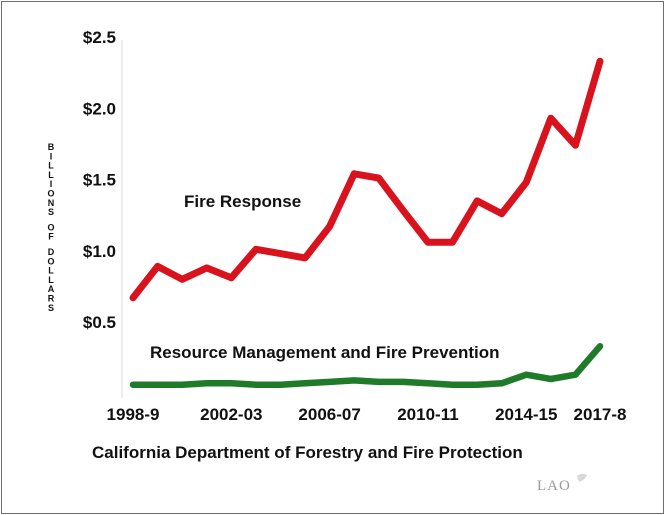  Describe the element at coordinates (51, 237) in the screenshot. I see `y-axis-title-letter: F` at that location.